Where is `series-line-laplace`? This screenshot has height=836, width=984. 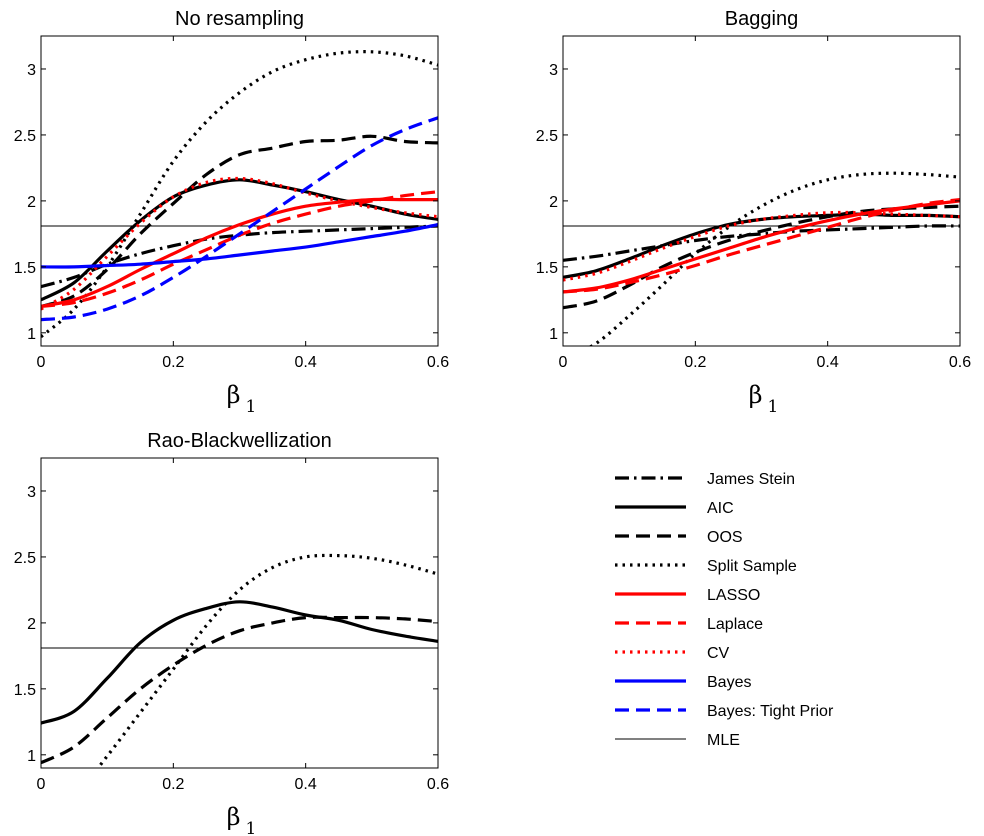
series-line-laplace is located at coordinates (761, 246).